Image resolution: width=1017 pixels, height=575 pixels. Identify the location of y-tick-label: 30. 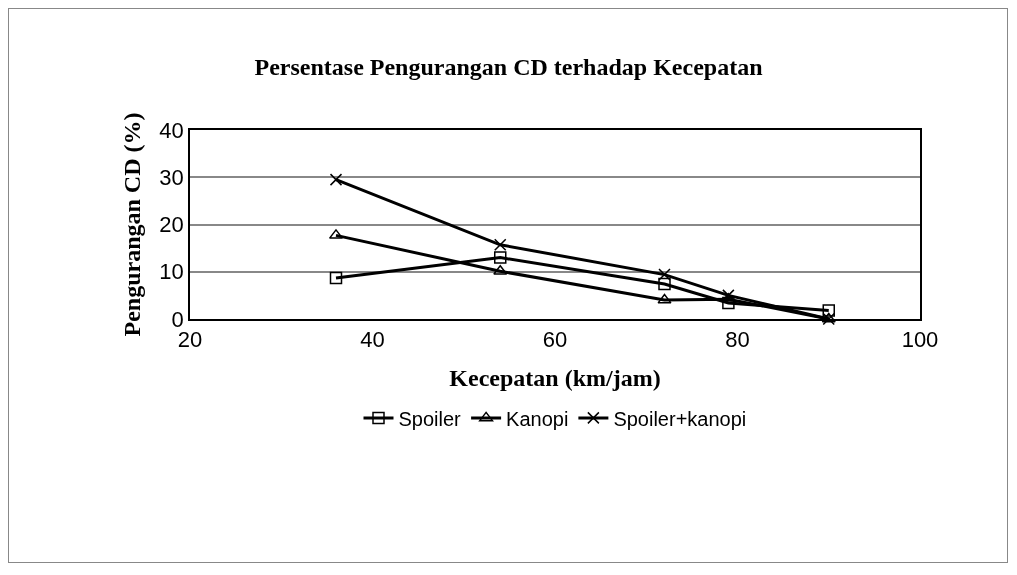
(171, 177).